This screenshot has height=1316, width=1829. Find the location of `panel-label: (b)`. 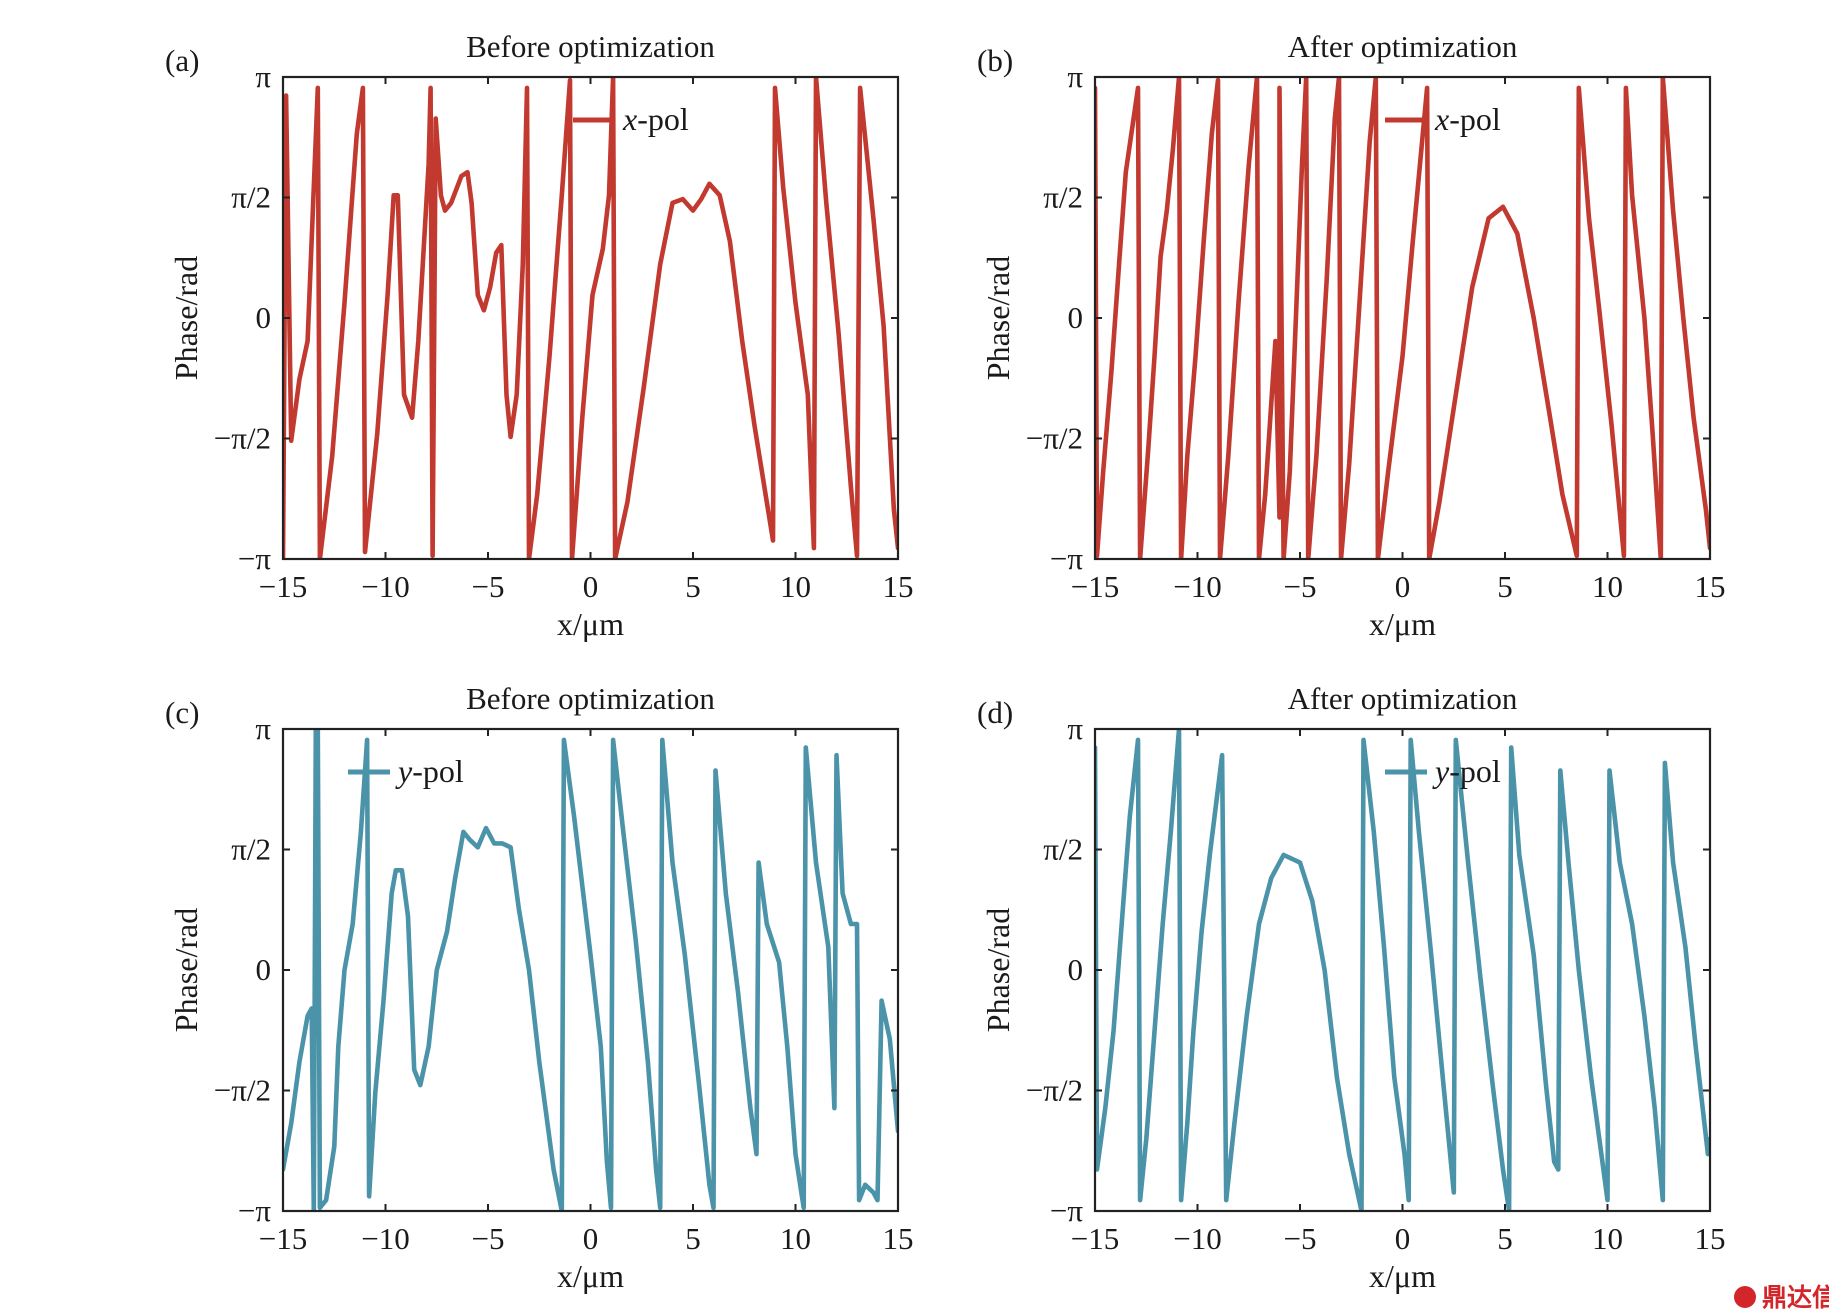

panel-label: (b) is located at coordinates (995, 60).